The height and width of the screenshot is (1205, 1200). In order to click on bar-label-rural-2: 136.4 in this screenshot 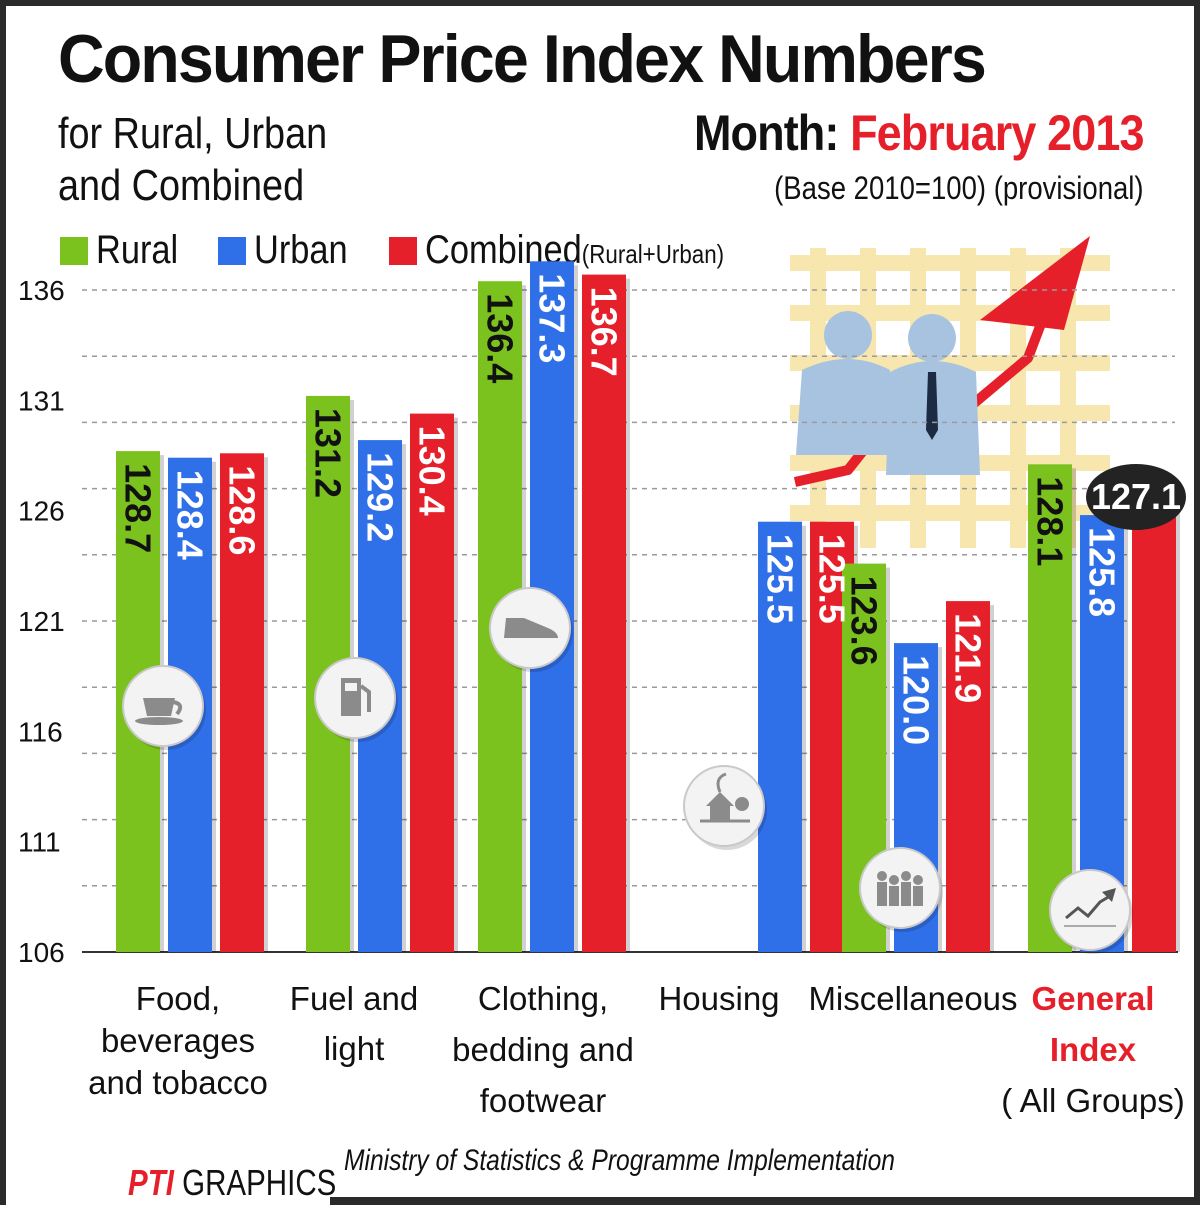, I will do `click(500, 338)`.